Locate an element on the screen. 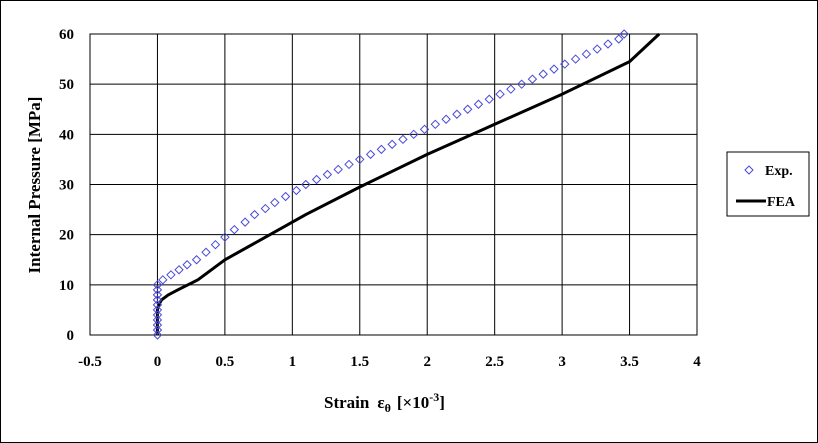 The image size is (818, 443). x-axis-label-exponent: -3 is located at coordinates (434, 397).